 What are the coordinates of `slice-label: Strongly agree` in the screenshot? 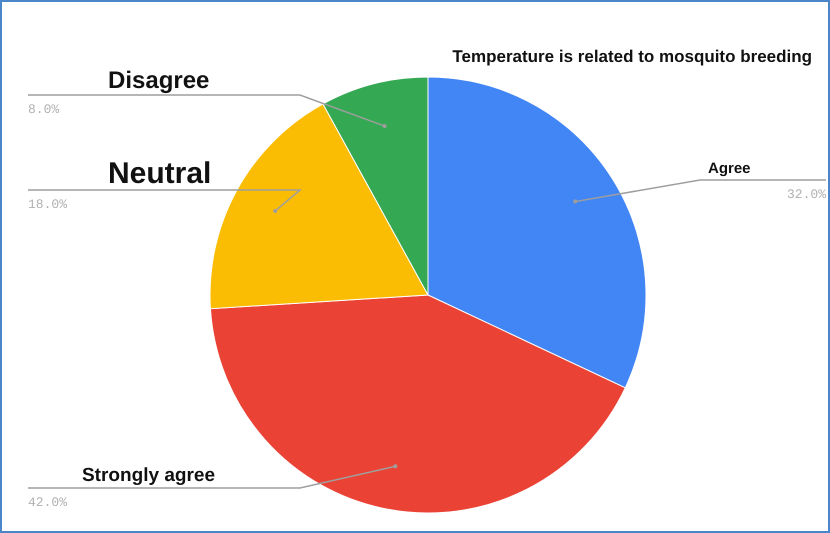 It's located at (149, 475).